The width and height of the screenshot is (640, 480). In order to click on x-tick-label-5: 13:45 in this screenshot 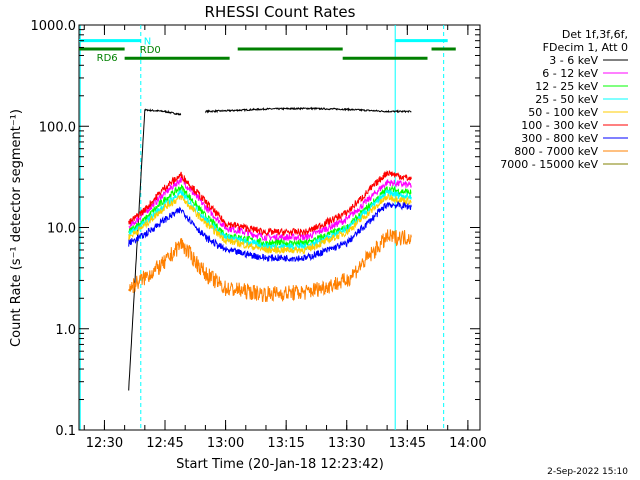, I will do `click(407, 443)`.